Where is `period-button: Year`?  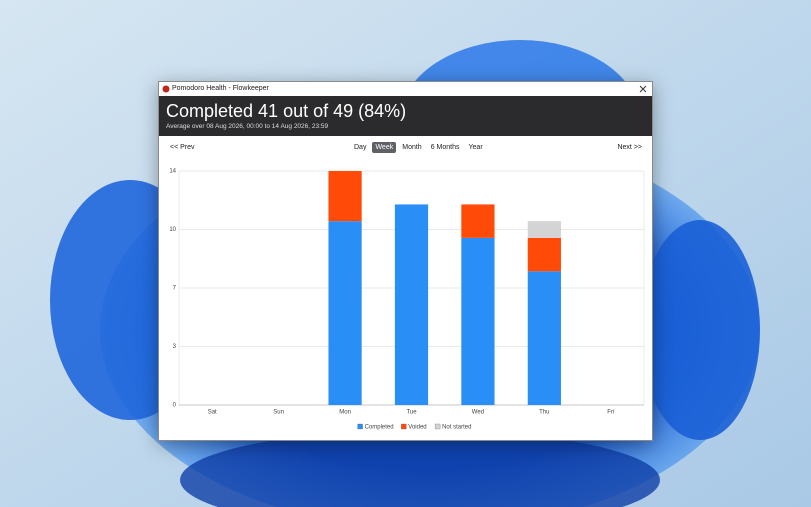 period-button: Year is located at coordinates (475, 147).